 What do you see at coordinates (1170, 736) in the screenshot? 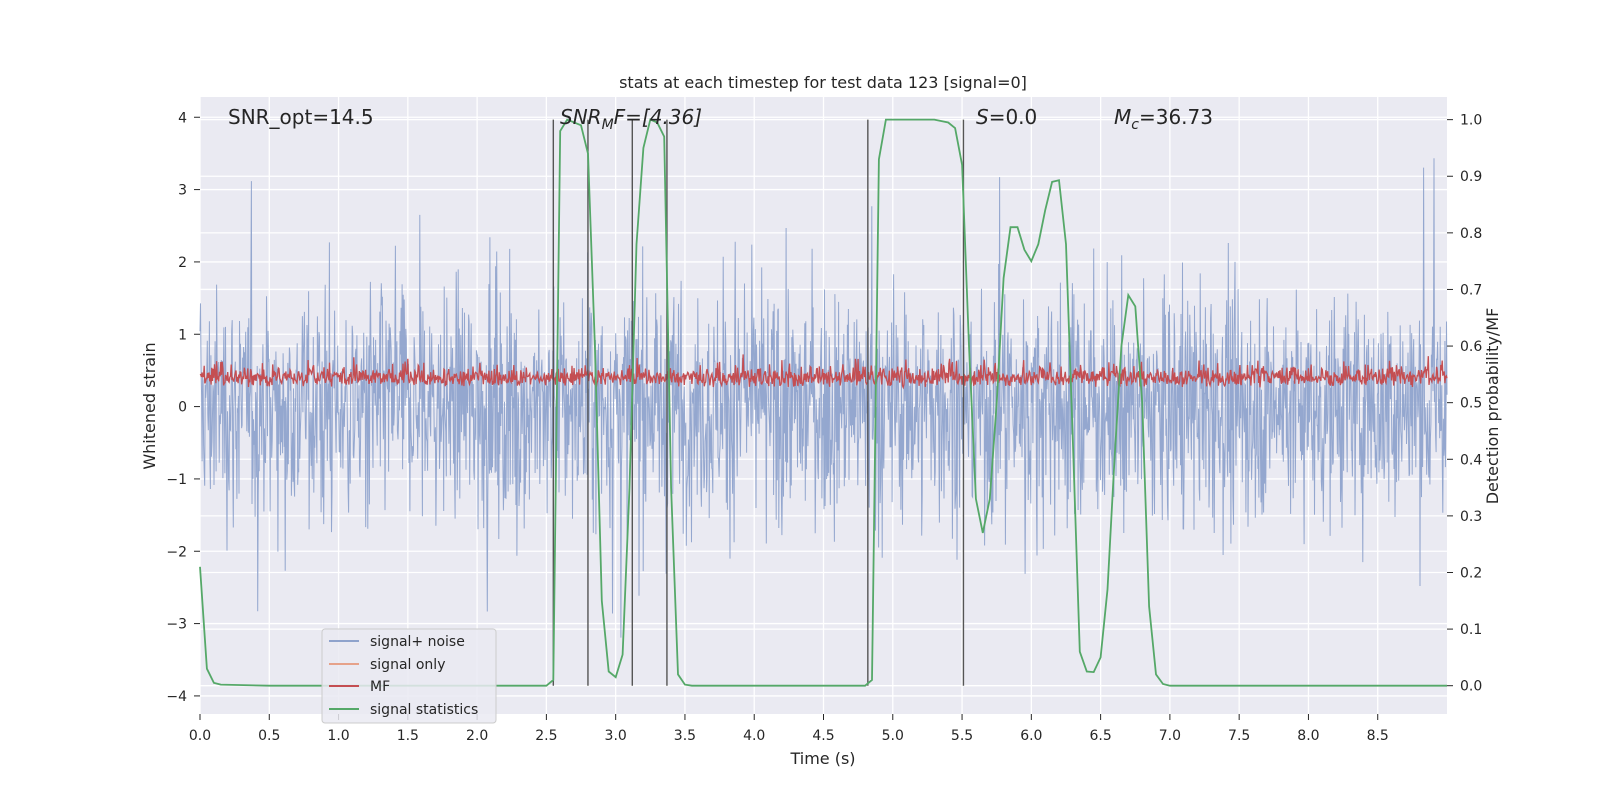
I see `x-tick-label: 7.0` at bounding box center [1170, 736].